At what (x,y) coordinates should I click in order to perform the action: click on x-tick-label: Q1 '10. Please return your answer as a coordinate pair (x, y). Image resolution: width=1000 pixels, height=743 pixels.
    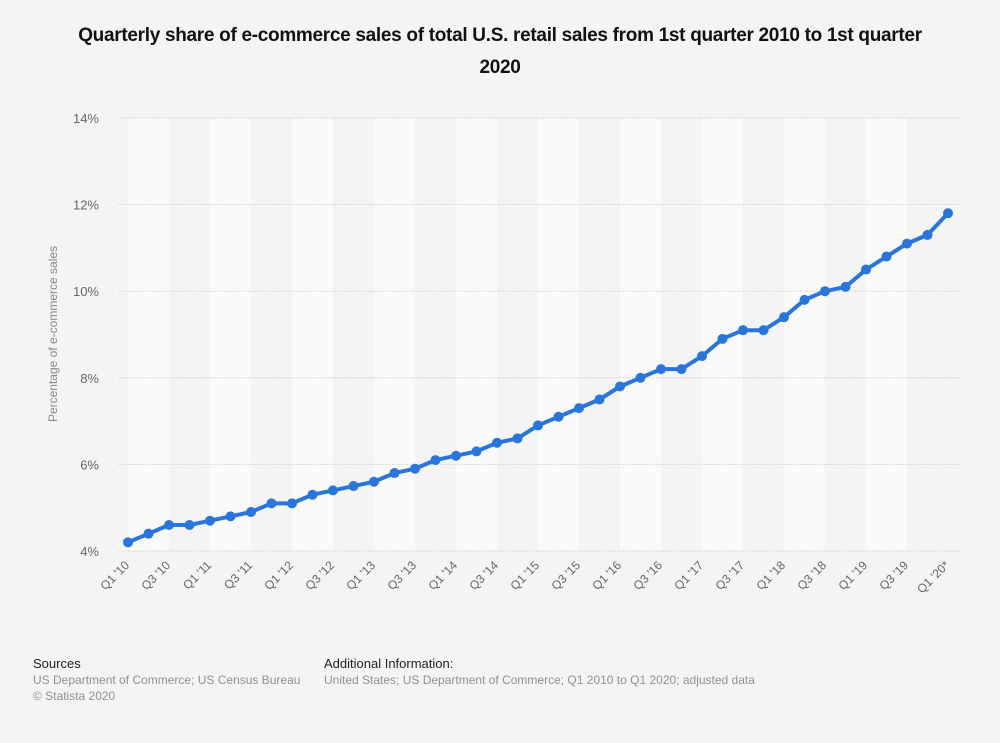
    Looking at the image, I should click on (114, 575).